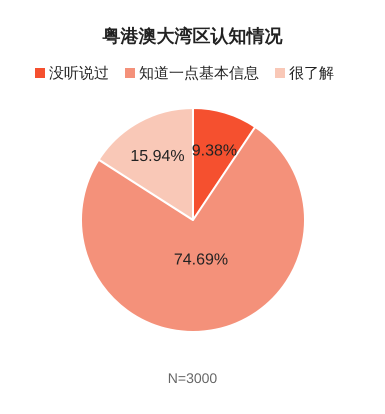  Describe the element at coordinates (199, 73) in the screenshot. I see `legend-label: 知道一点基本信息` at that location.